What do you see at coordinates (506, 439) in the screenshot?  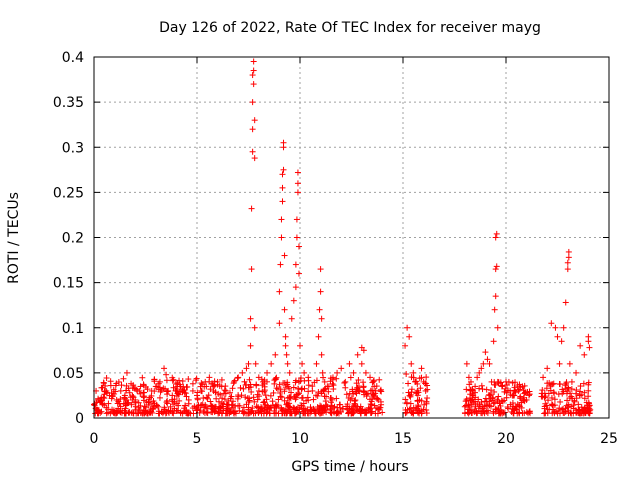 I see `x-tick-label: 20` at bounding box center [506, 439].